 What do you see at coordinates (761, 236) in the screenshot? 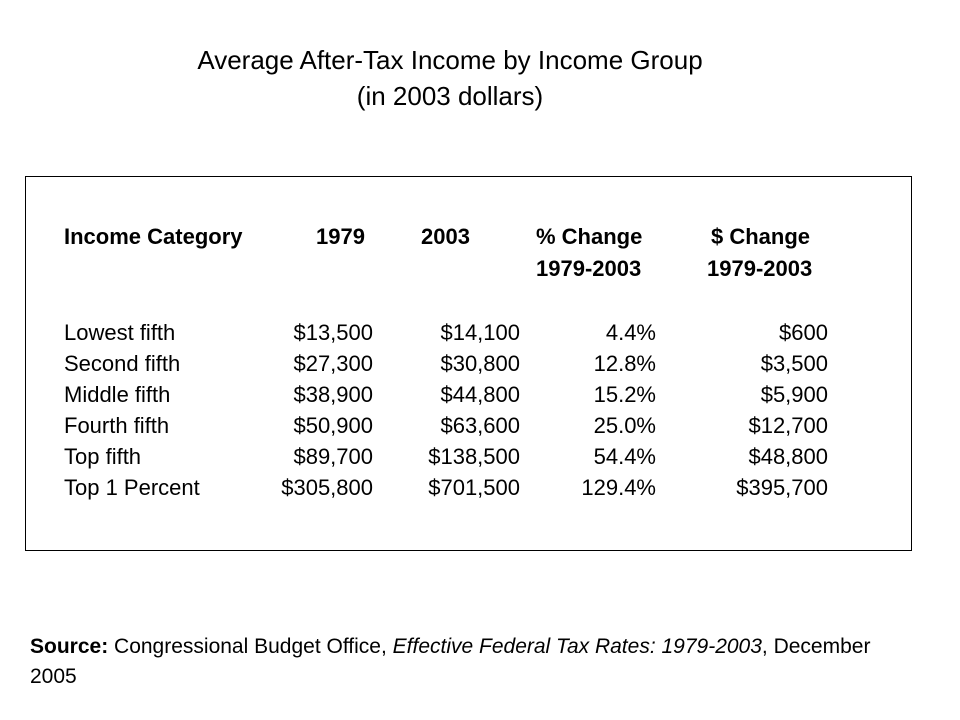
I see `header-dollar-change: $ Change` at bounding box center [761, 236].